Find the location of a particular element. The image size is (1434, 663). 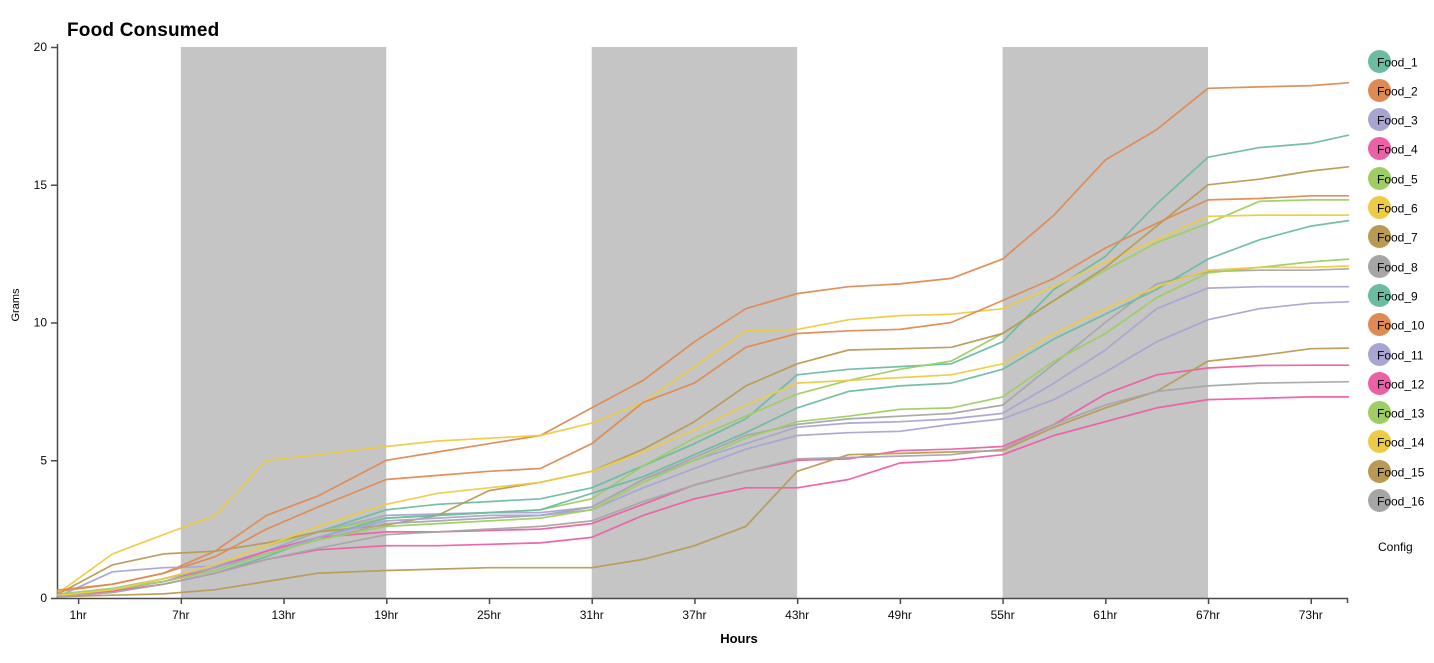

x-axis-title: Hours is located at coordinates (739, 638).